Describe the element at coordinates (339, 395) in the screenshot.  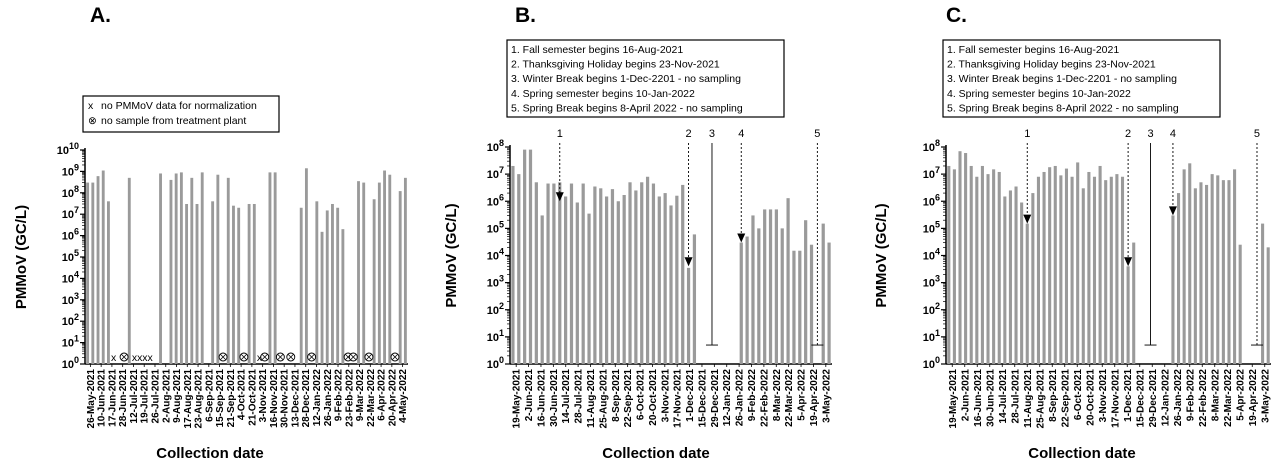
I see `x-tick-label: 9-Feb-2022` at that location.